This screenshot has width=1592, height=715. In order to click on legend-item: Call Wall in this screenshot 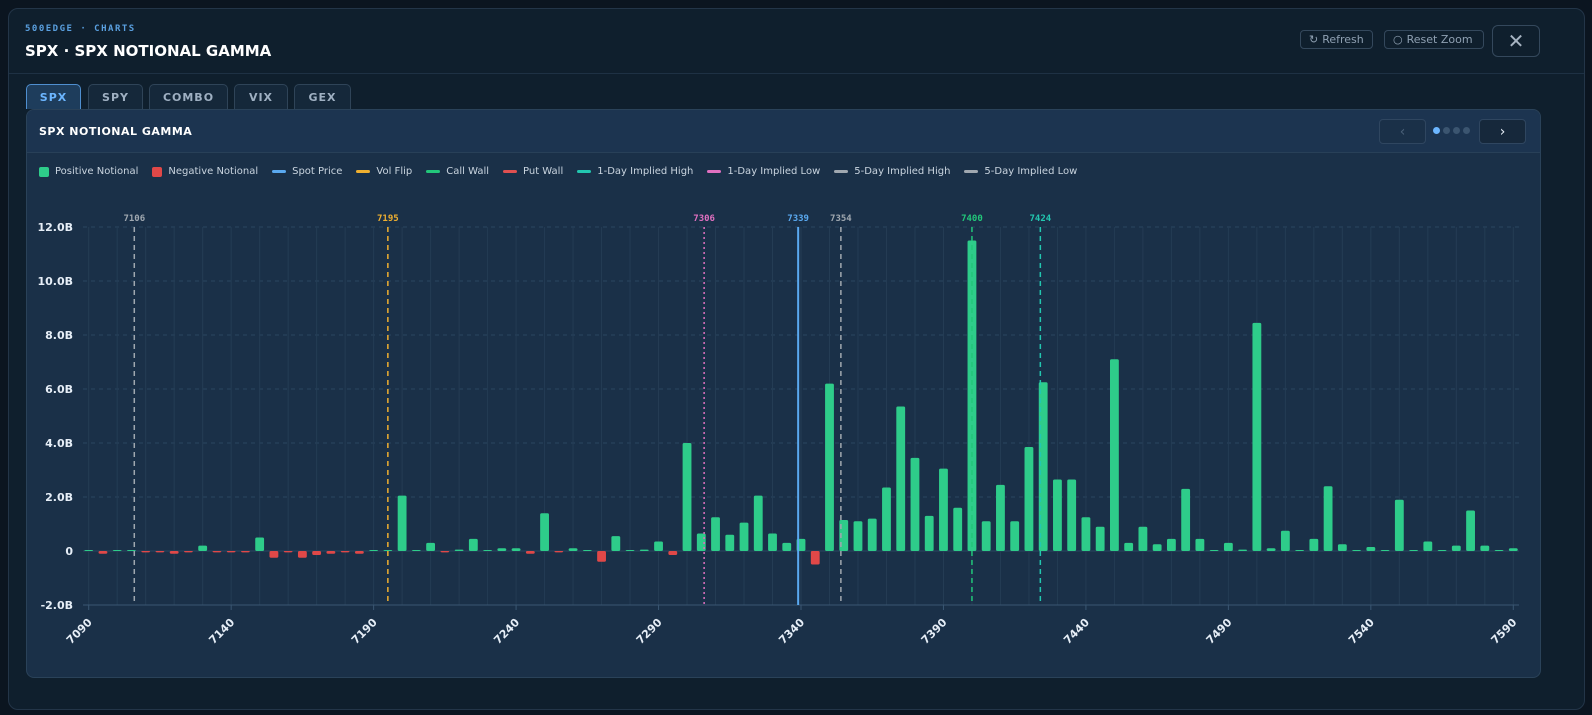, I will do `click(457, 171)`.